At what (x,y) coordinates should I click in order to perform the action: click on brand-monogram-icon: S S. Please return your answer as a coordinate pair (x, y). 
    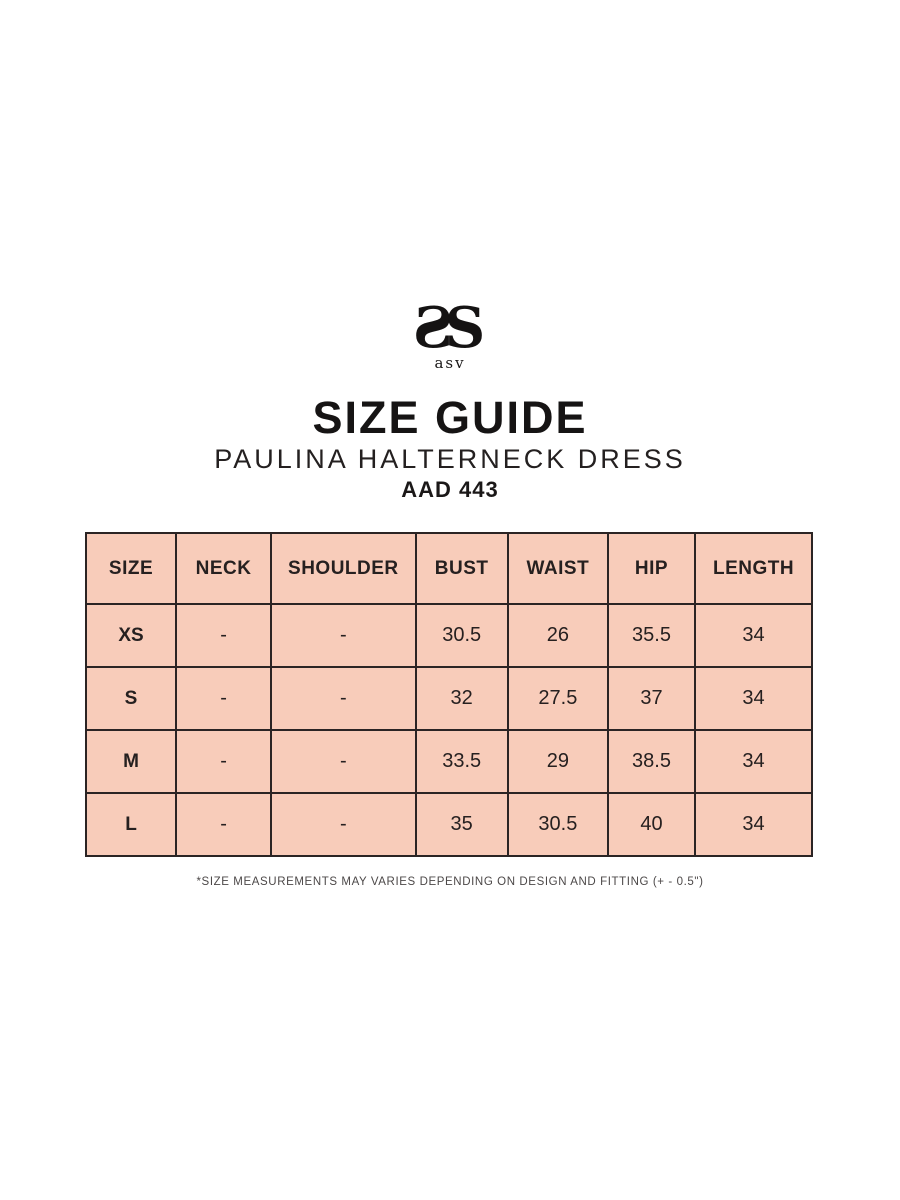
    Looking at the image, I should click on (449, 328).